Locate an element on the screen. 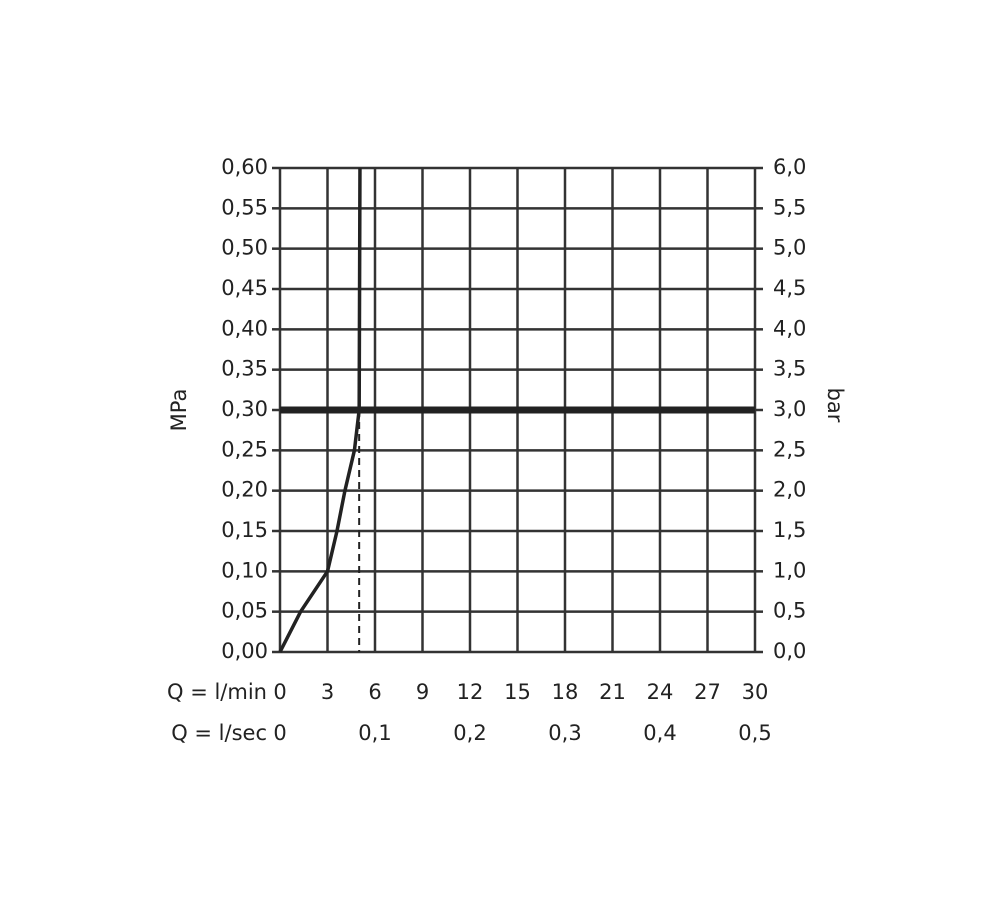 This screenshot has height=900, width=997. x-tick-label: 18 is located at coordinates (565, 692).